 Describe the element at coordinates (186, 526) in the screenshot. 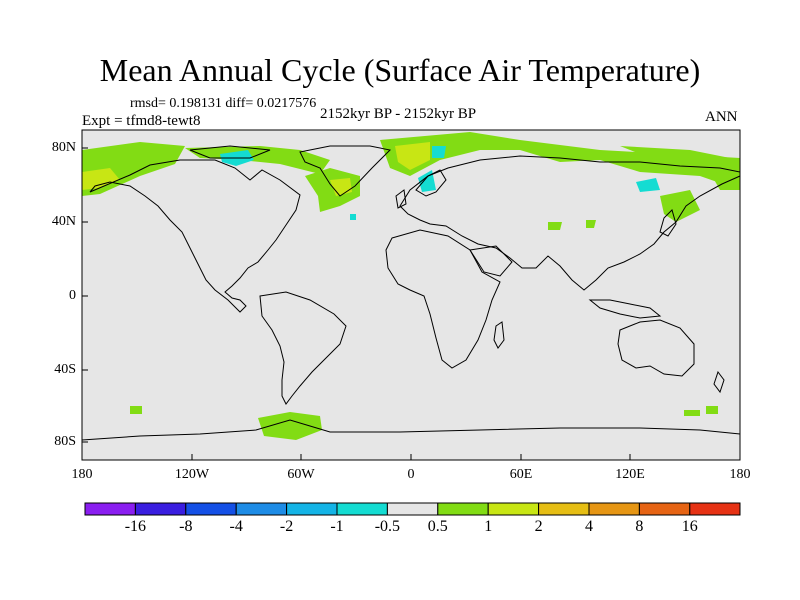

I see `colorbar-label: -8` at that location.